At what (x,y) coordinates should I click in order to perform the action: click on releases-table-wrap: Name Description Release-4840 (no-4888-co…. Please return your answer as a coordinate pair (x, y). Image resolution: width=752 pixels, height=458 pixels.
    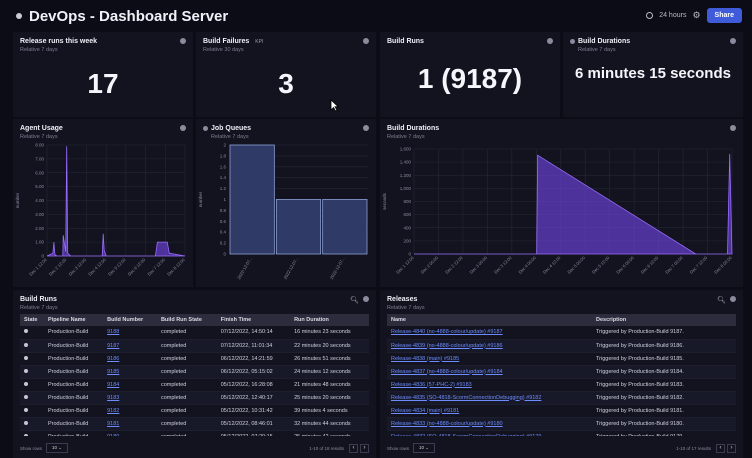
    Looking at the image, I should click on (561, 375).